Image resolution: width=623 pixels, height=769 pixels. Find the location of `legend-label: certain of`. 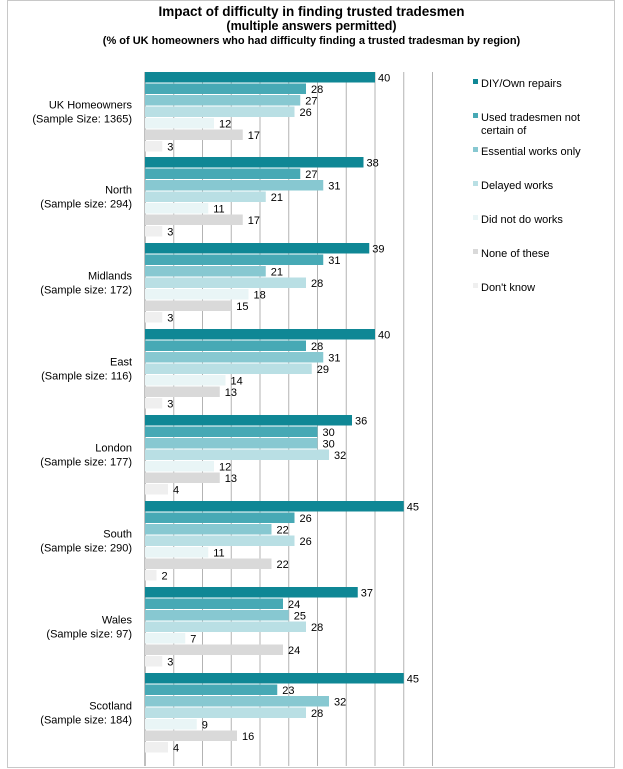

legend-label: certain of is located at coordinates (504, 131).